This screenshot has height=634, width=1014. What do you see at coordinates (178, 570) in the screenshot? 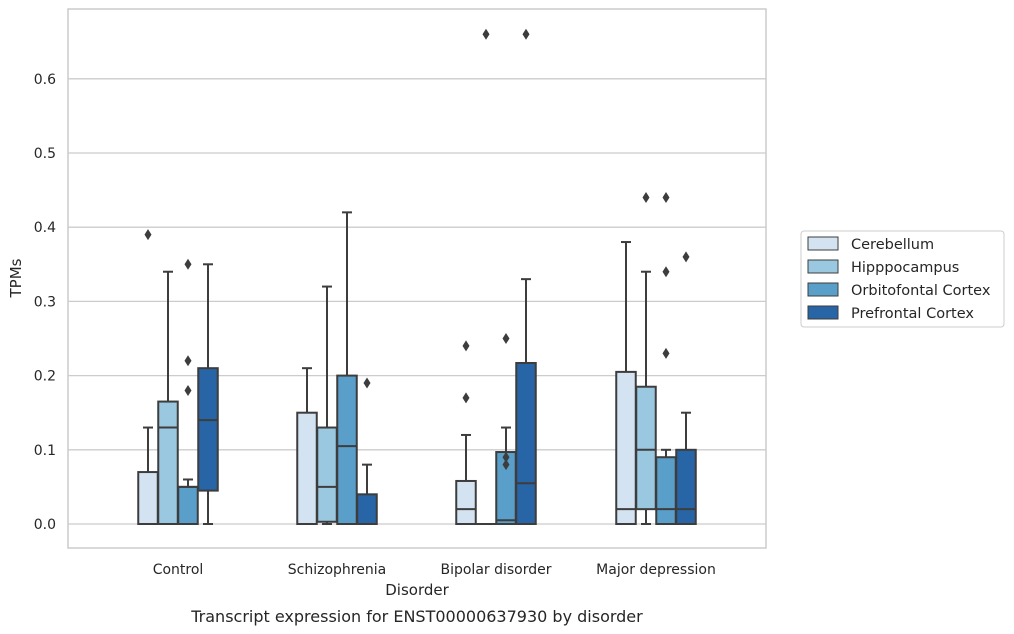
I see `x-tick-label: Control` at bounding box center [178, 570].